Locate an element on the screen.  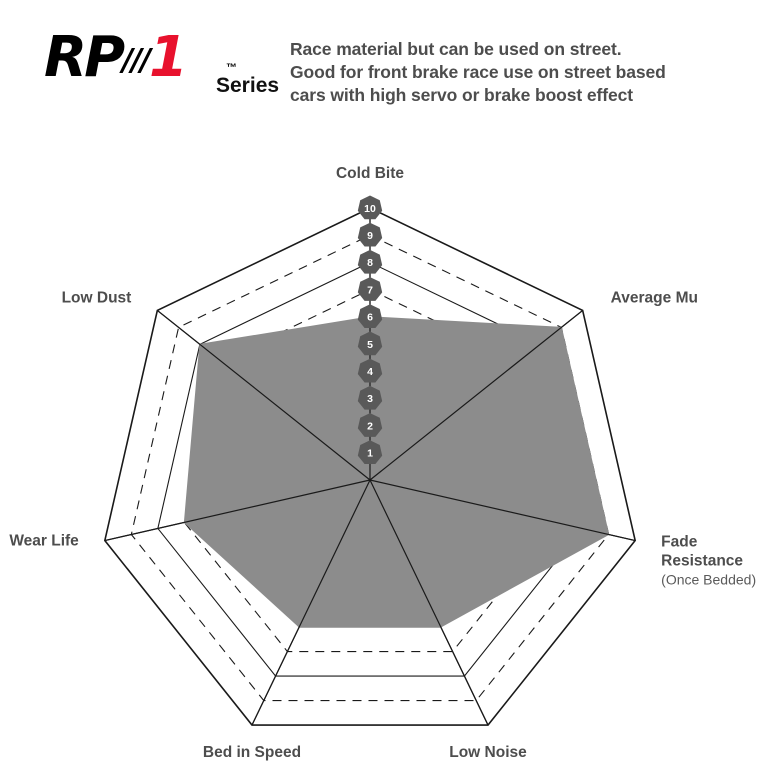
logo-wordmark: RP///1 is located at coordinates (116, 62).